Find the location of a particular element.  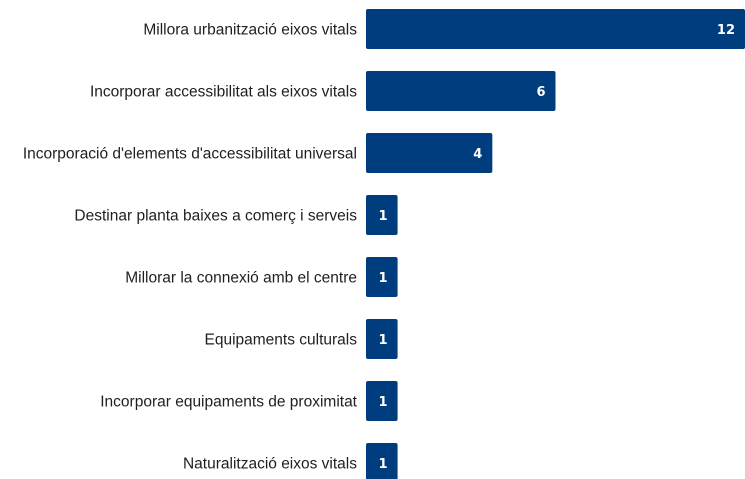

category-label-6: Equipaments culturals is located at coordinates (281, 340).